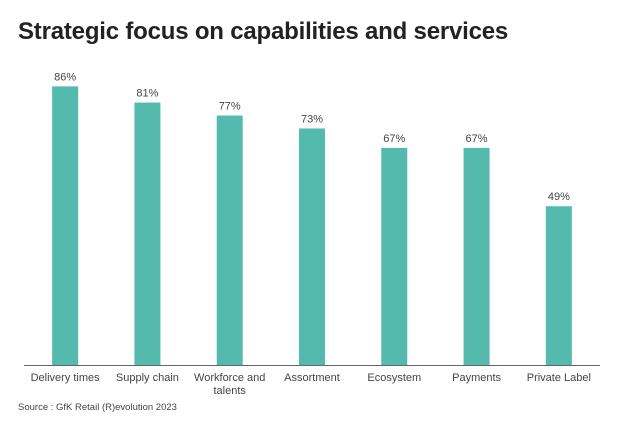 This screenshot has width=623, height=430. What do you see at coordinates (312, 378) in the screenshot?
I see `category-label: Assortment` at bounding box center [312, 378].